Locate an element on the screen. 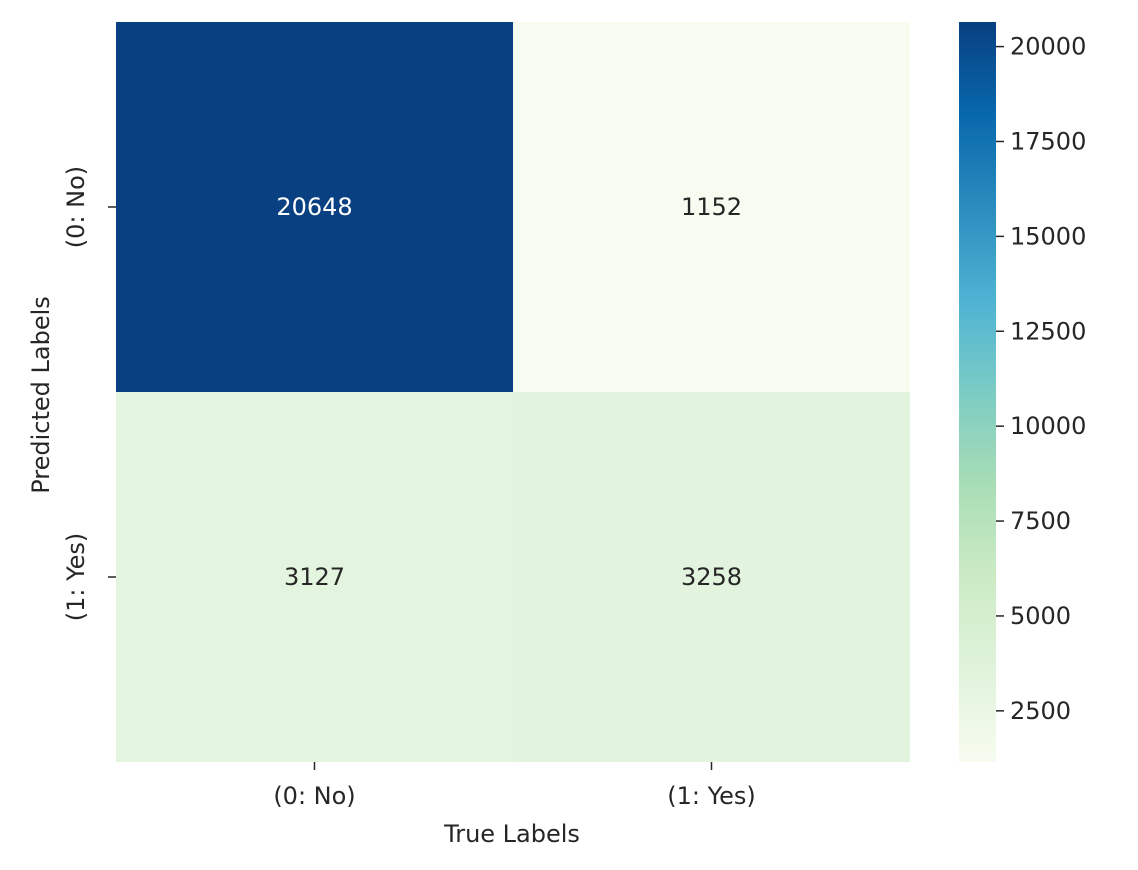 This screenshot has width=1138, height=870. x-tick-label: (0: No) is located at coordinates (314, 796).